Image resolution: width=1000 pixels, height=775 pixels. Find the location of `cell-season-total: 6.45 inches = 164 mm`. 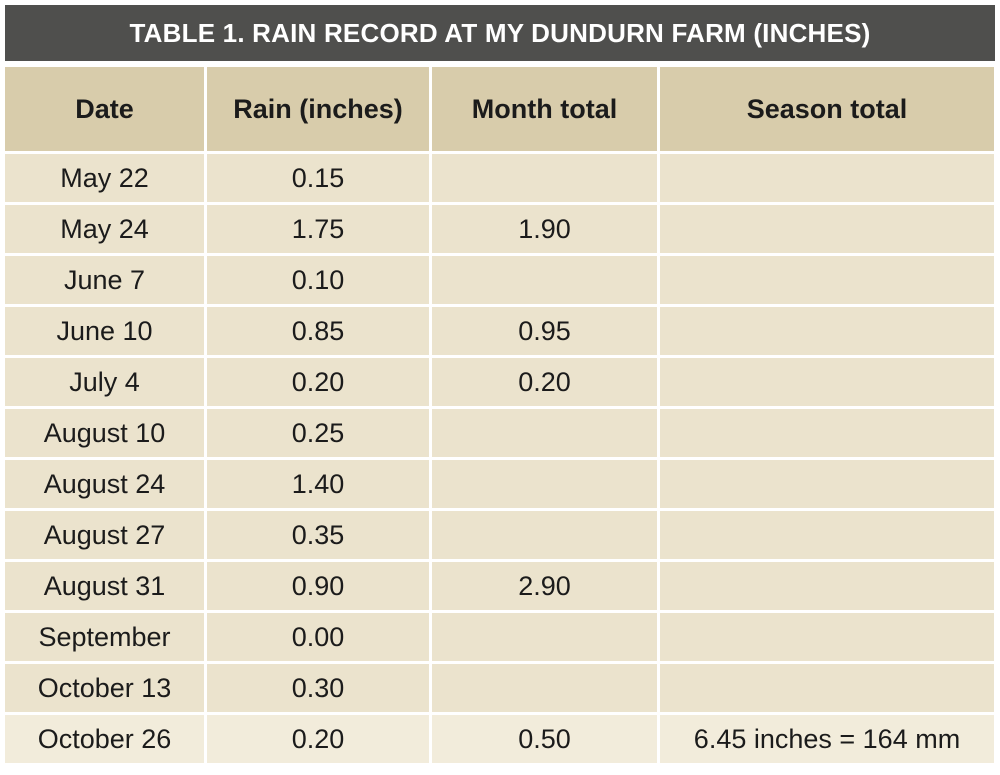

cell-season-total: 6.45 inches = 164 mm is located at coordinates (827, 739).